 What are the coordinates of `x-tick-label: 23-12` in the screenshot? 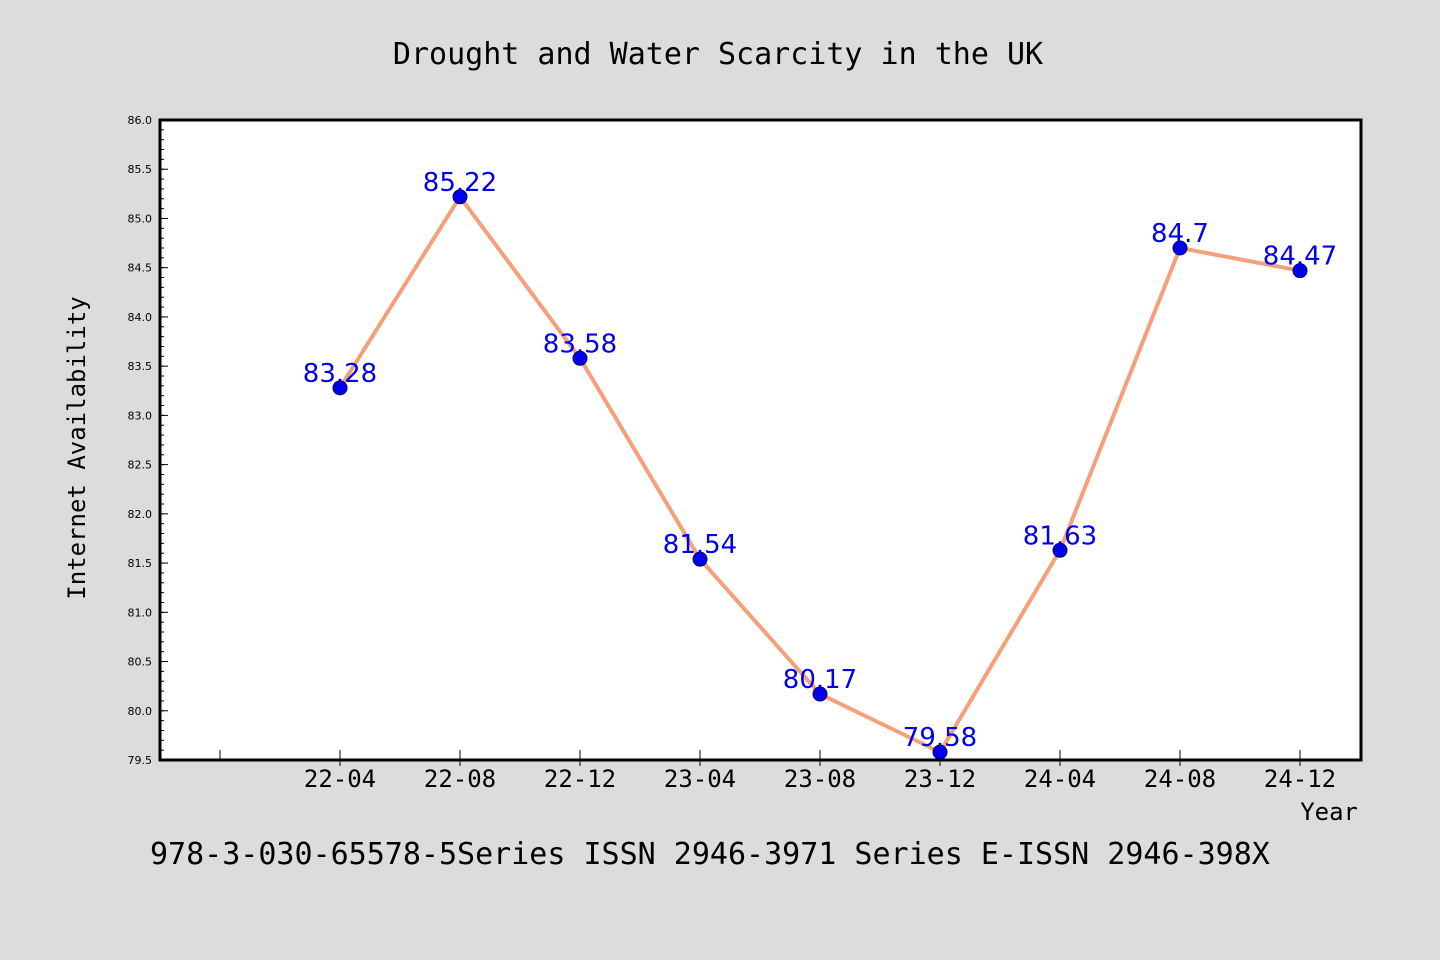 It's located at (940, 779).